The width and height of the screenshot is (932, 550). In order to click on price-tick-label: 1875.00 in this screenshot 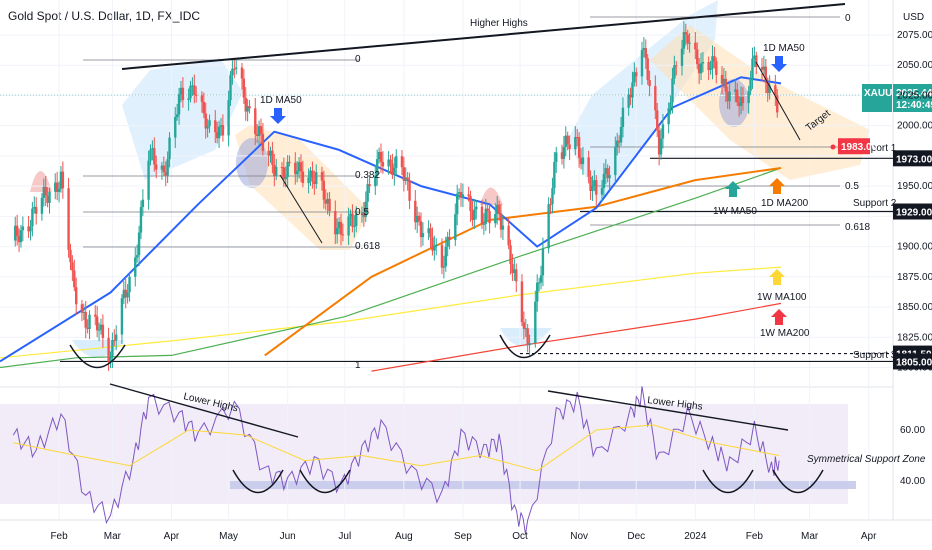, I will do `click(914, 277)`.